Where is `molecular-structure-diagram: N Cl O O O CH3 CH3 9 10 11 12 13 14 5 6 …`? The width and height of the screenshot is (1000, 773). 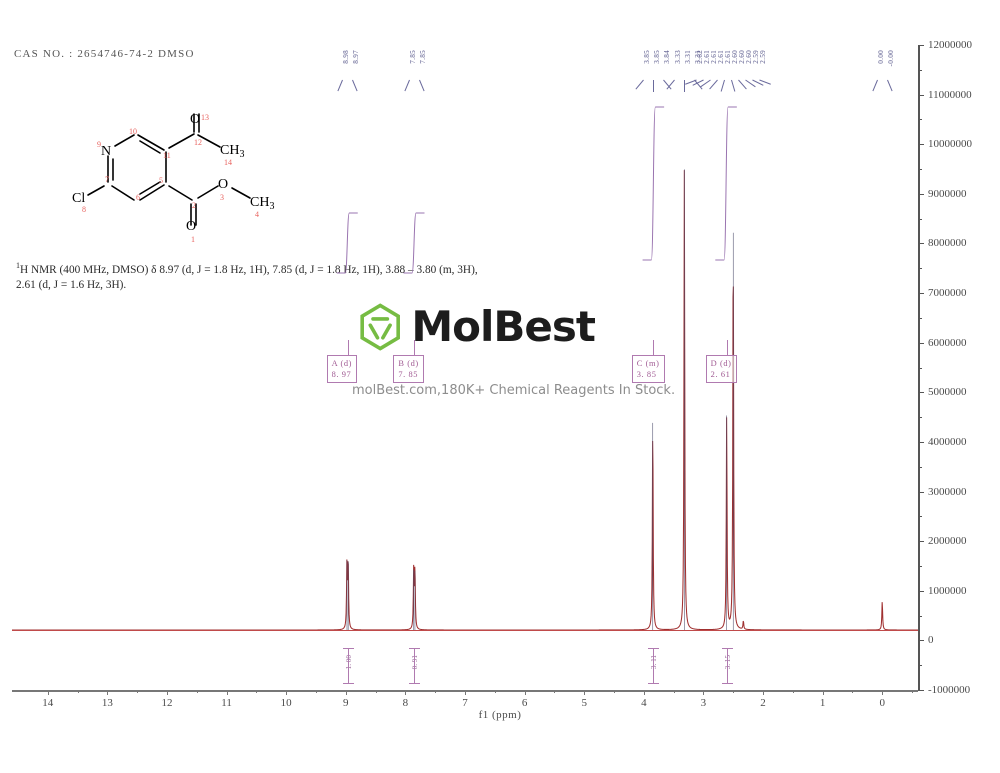 molecular-structure-diagram: N Cl O O O CH3 CH3 9 10 11 12 13 14 5 6 … is located at coordinates (185, 187).